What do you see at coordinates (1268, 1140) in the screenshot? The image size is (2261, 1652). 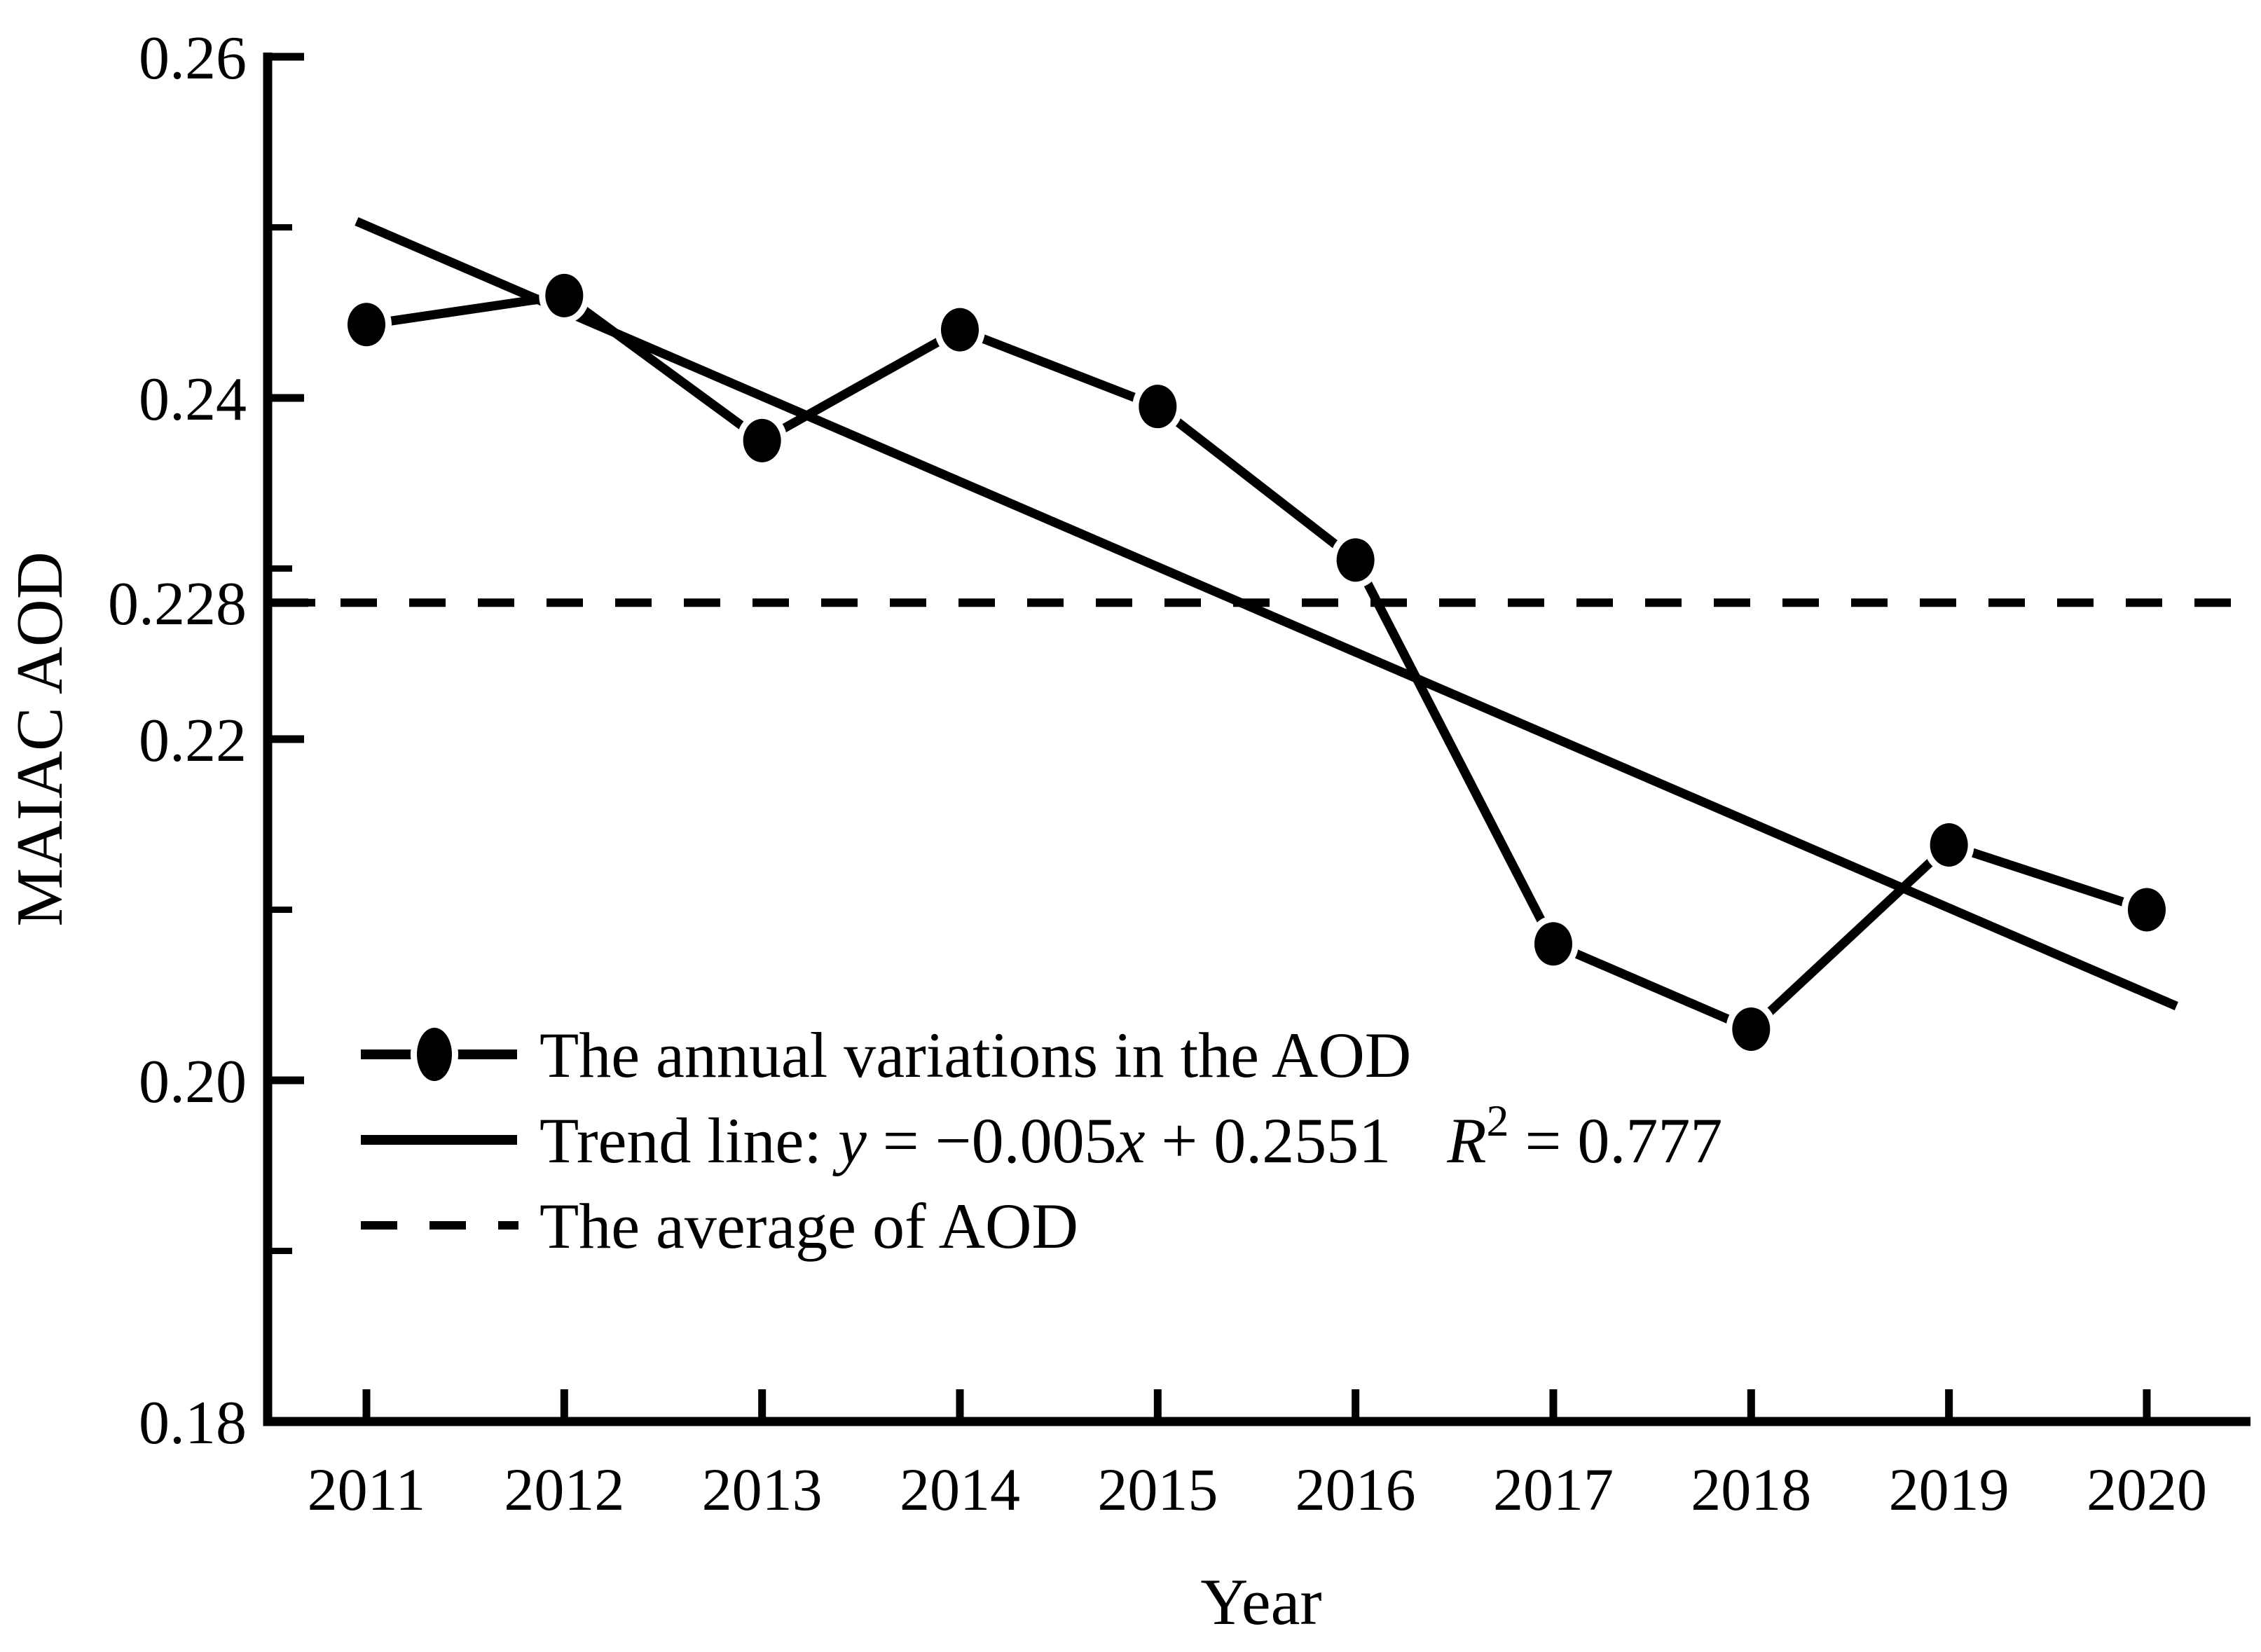 I see `legend-trend-segment: + 0.2551` at bounding box center [1268, 1140].